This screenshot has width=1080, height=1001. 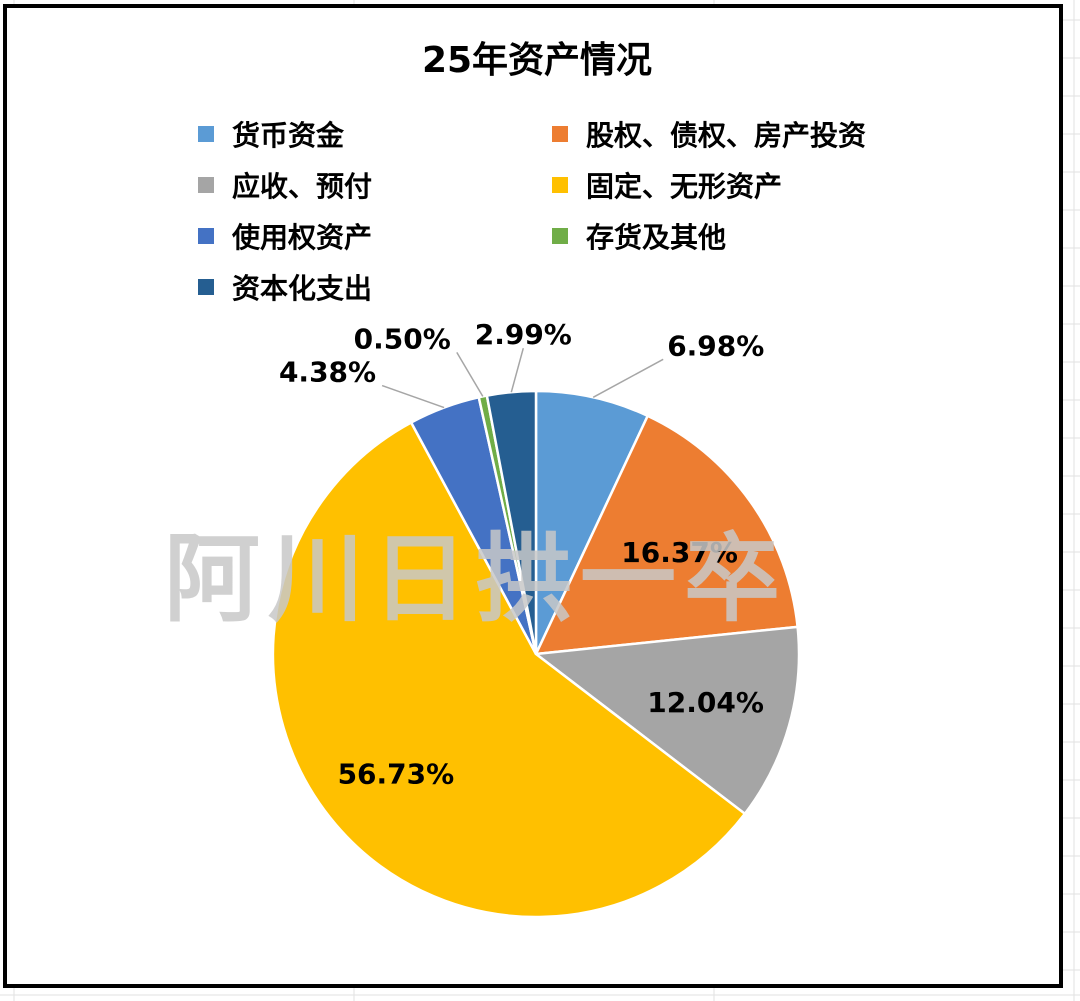 I want to click on chart-title: 25年资产情况, so click(x=537, y=60).